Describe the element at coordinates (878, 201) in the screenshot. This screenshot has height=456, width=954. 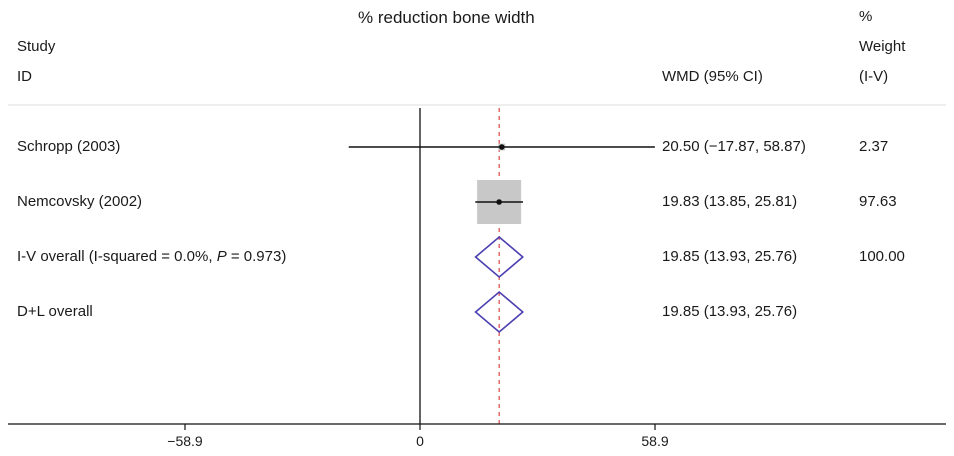
I see `study-weight: 97.63` at that location.